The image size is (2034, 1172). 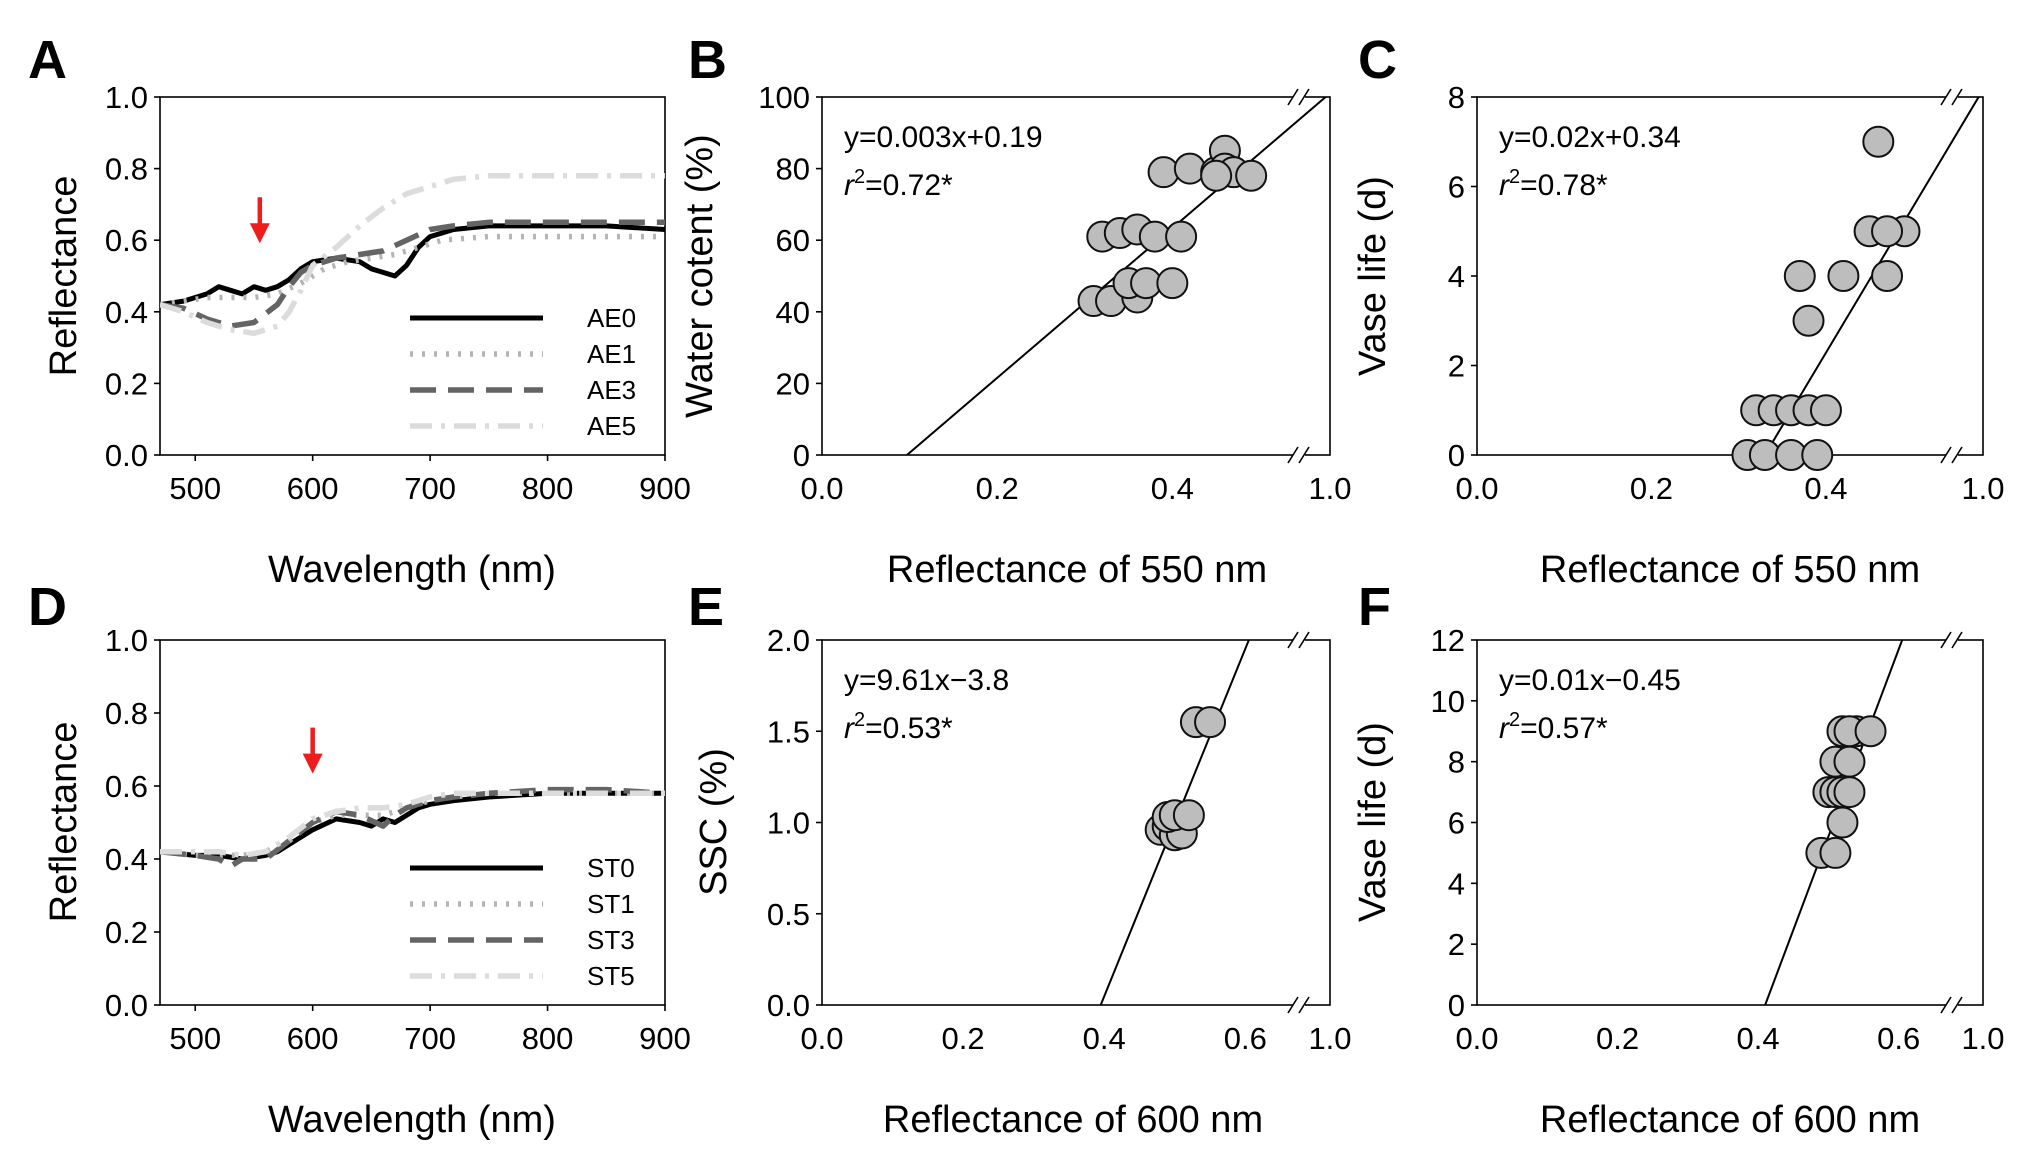 I want to click on y-tick-label: 80, so click(x=793, y=169).